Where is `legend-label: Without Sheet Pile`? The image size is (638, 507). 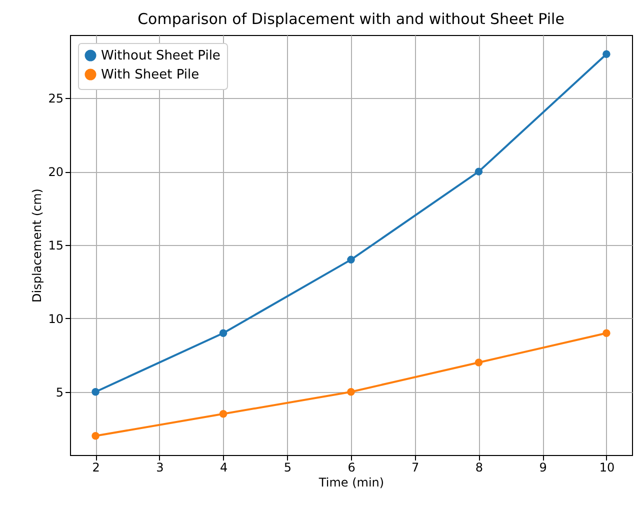 legend-label: Without Sheet Pile is located at coordinates (160, 56).